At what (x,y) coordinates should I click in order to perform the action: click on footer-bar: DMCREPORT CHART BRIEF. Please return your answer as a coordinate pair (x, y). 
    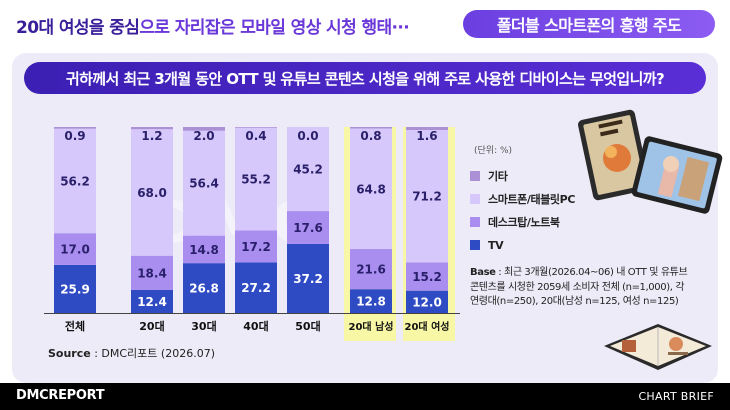
    Looking at the image, I should click on (365, 396).